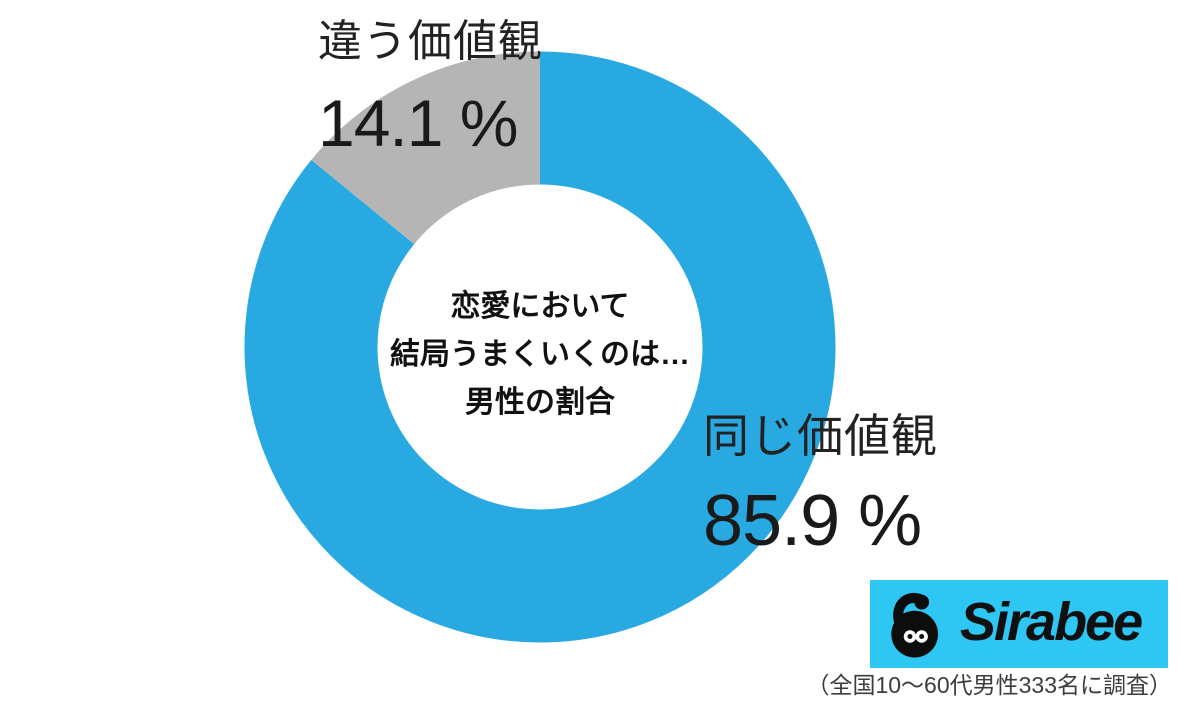 The width and height of the screenshot is (1200, 705). I want to click on sirabee-brand-text: Sirabee, so click(1051, 622).